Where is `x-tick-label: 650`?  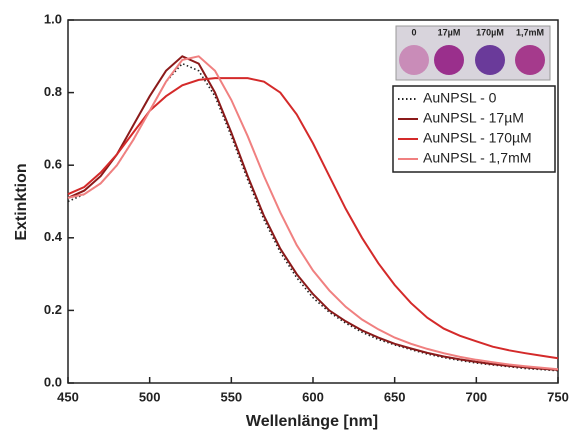 x-tick-label: 650 is located at coordinates (395, 396).